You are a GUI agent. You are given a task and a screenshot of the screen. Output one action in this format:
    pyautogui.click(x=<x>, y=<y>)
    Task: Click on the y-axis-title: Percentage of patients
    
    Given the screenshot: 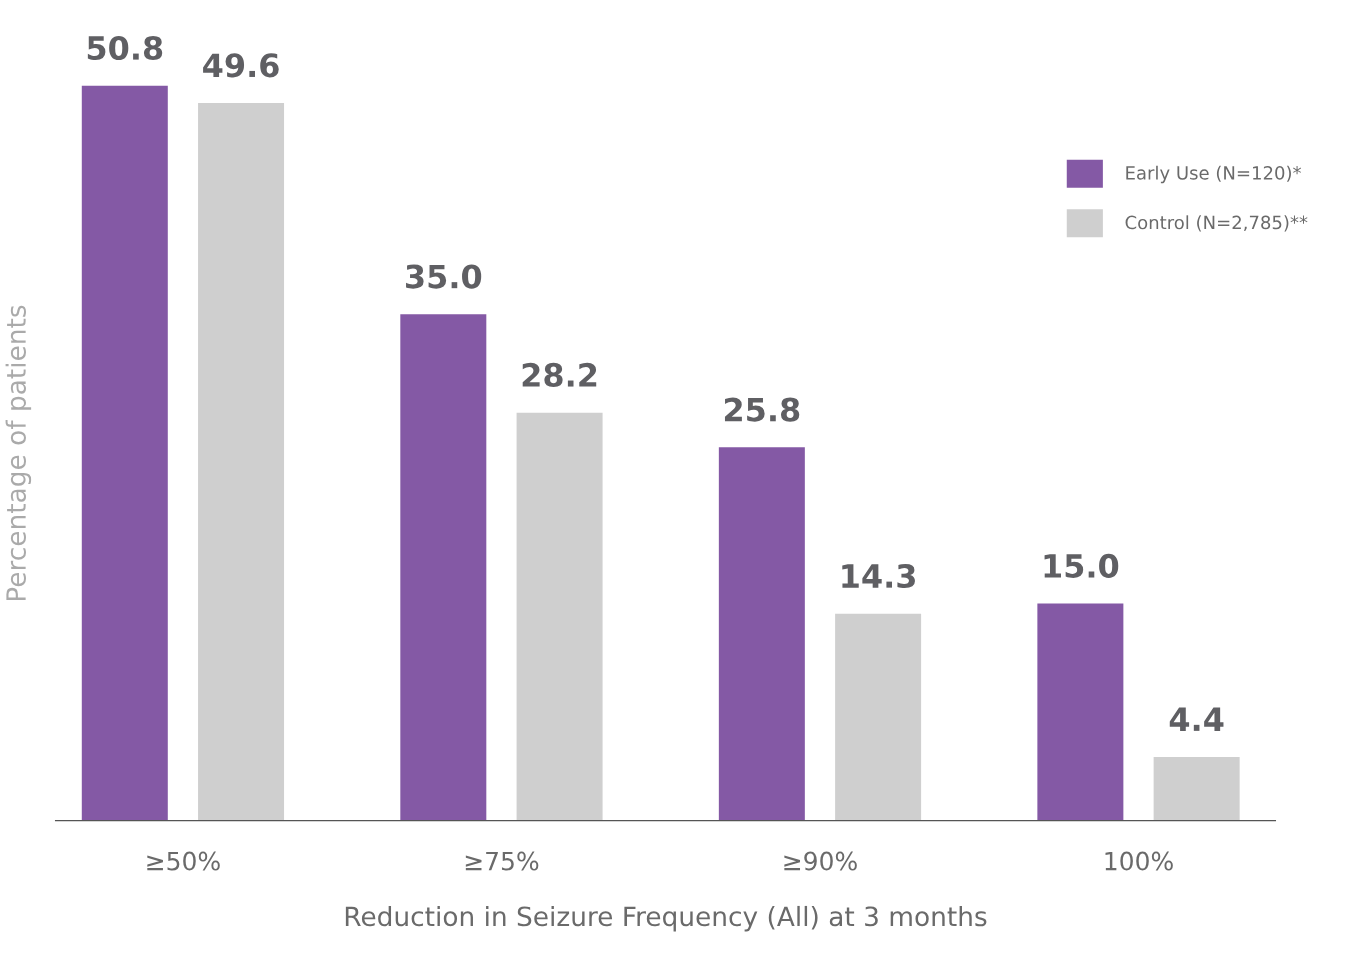 What is the action you would take?
    pyautogui.click(x=18, y=453)
    